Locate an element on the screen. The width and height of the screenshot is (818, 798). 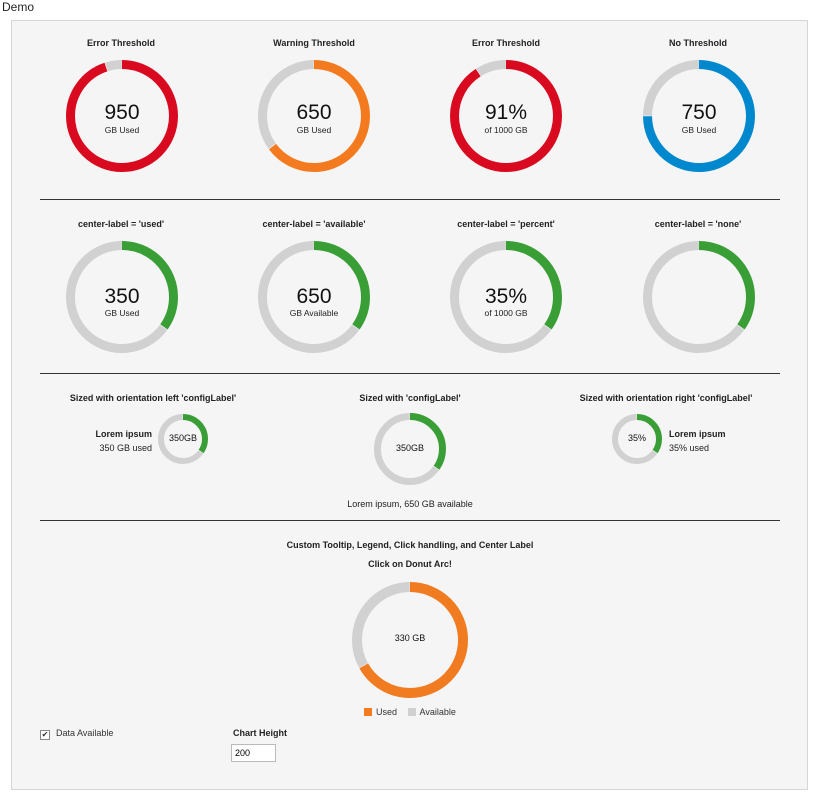
donut-chart: 350 GB Used is located at coordinates (122, 297).